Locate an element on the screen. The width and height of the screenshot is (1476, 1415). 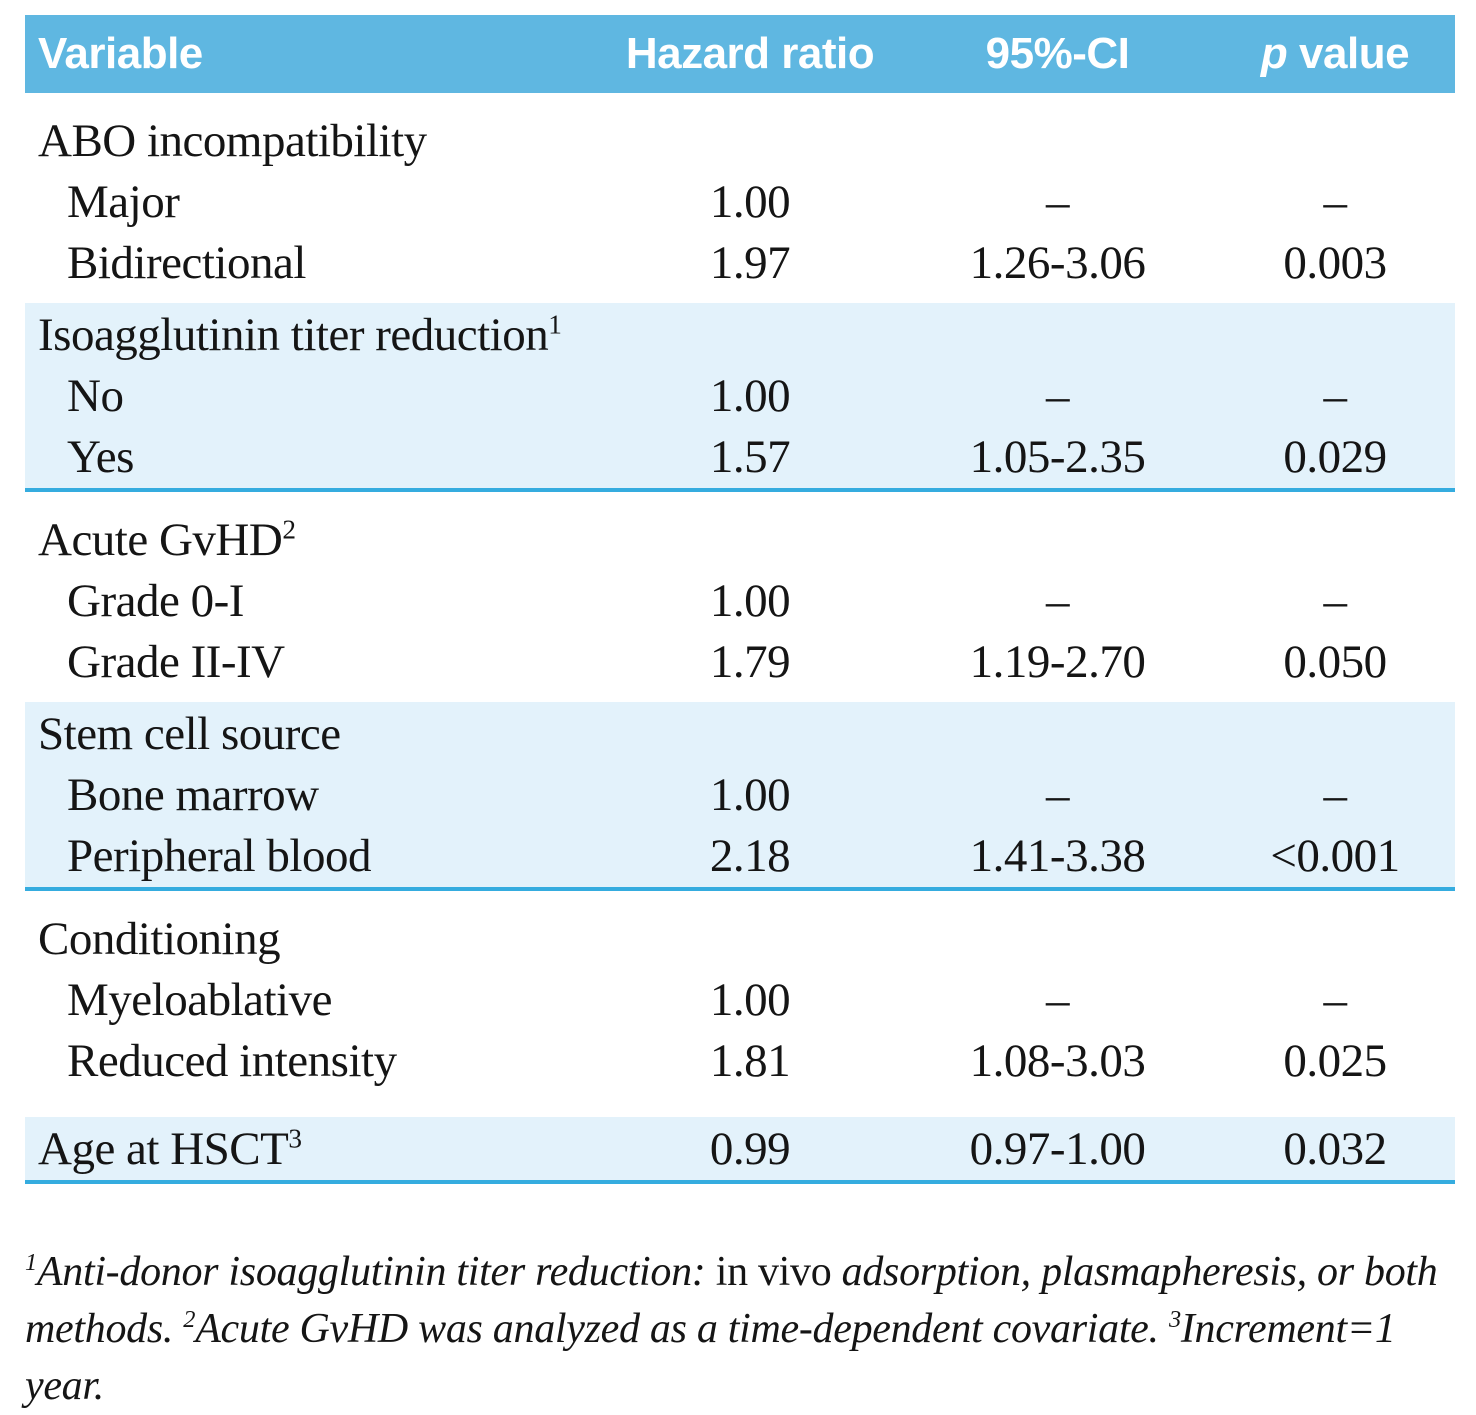
section-age-at-hsct: Age at HSCT3 0.99 0.97-1.00 0.032 is located at coordinates (740, 1150).